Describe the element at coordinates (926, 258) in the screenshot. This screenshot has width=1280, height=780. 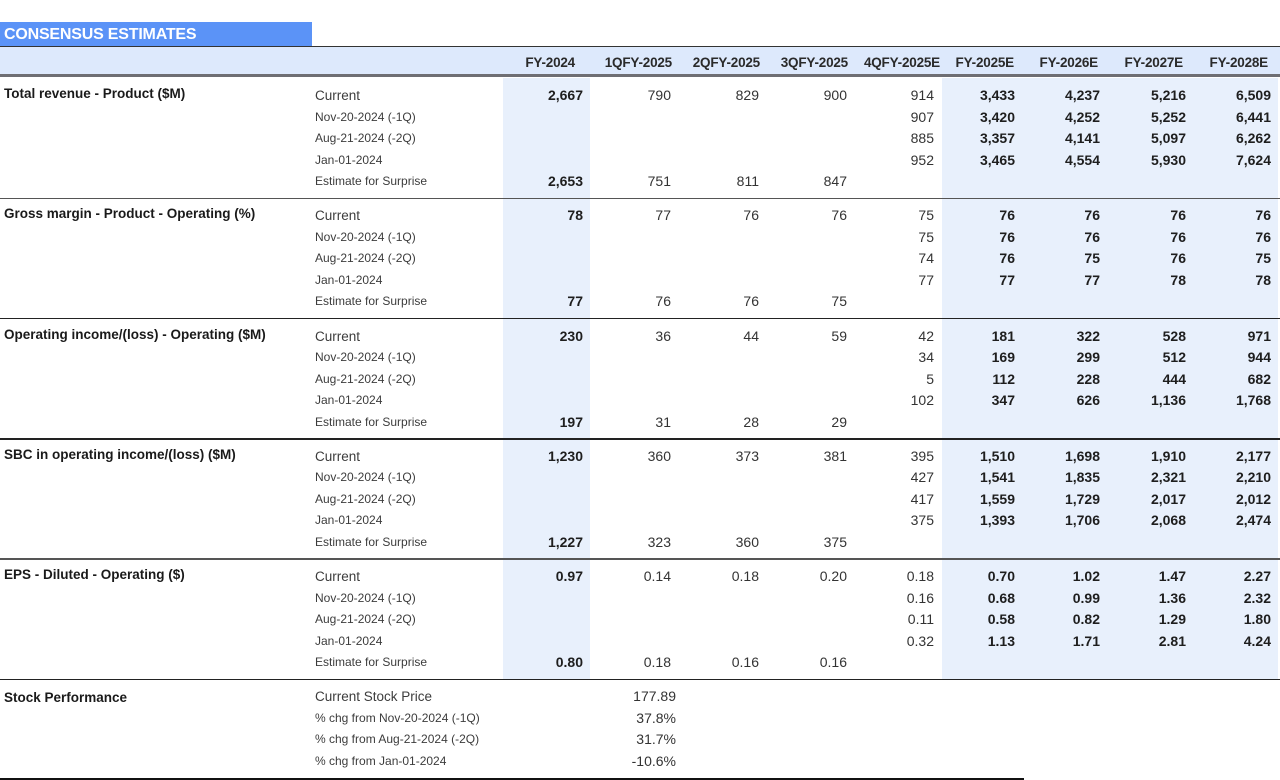
I see `table-cell: 74` at that location.